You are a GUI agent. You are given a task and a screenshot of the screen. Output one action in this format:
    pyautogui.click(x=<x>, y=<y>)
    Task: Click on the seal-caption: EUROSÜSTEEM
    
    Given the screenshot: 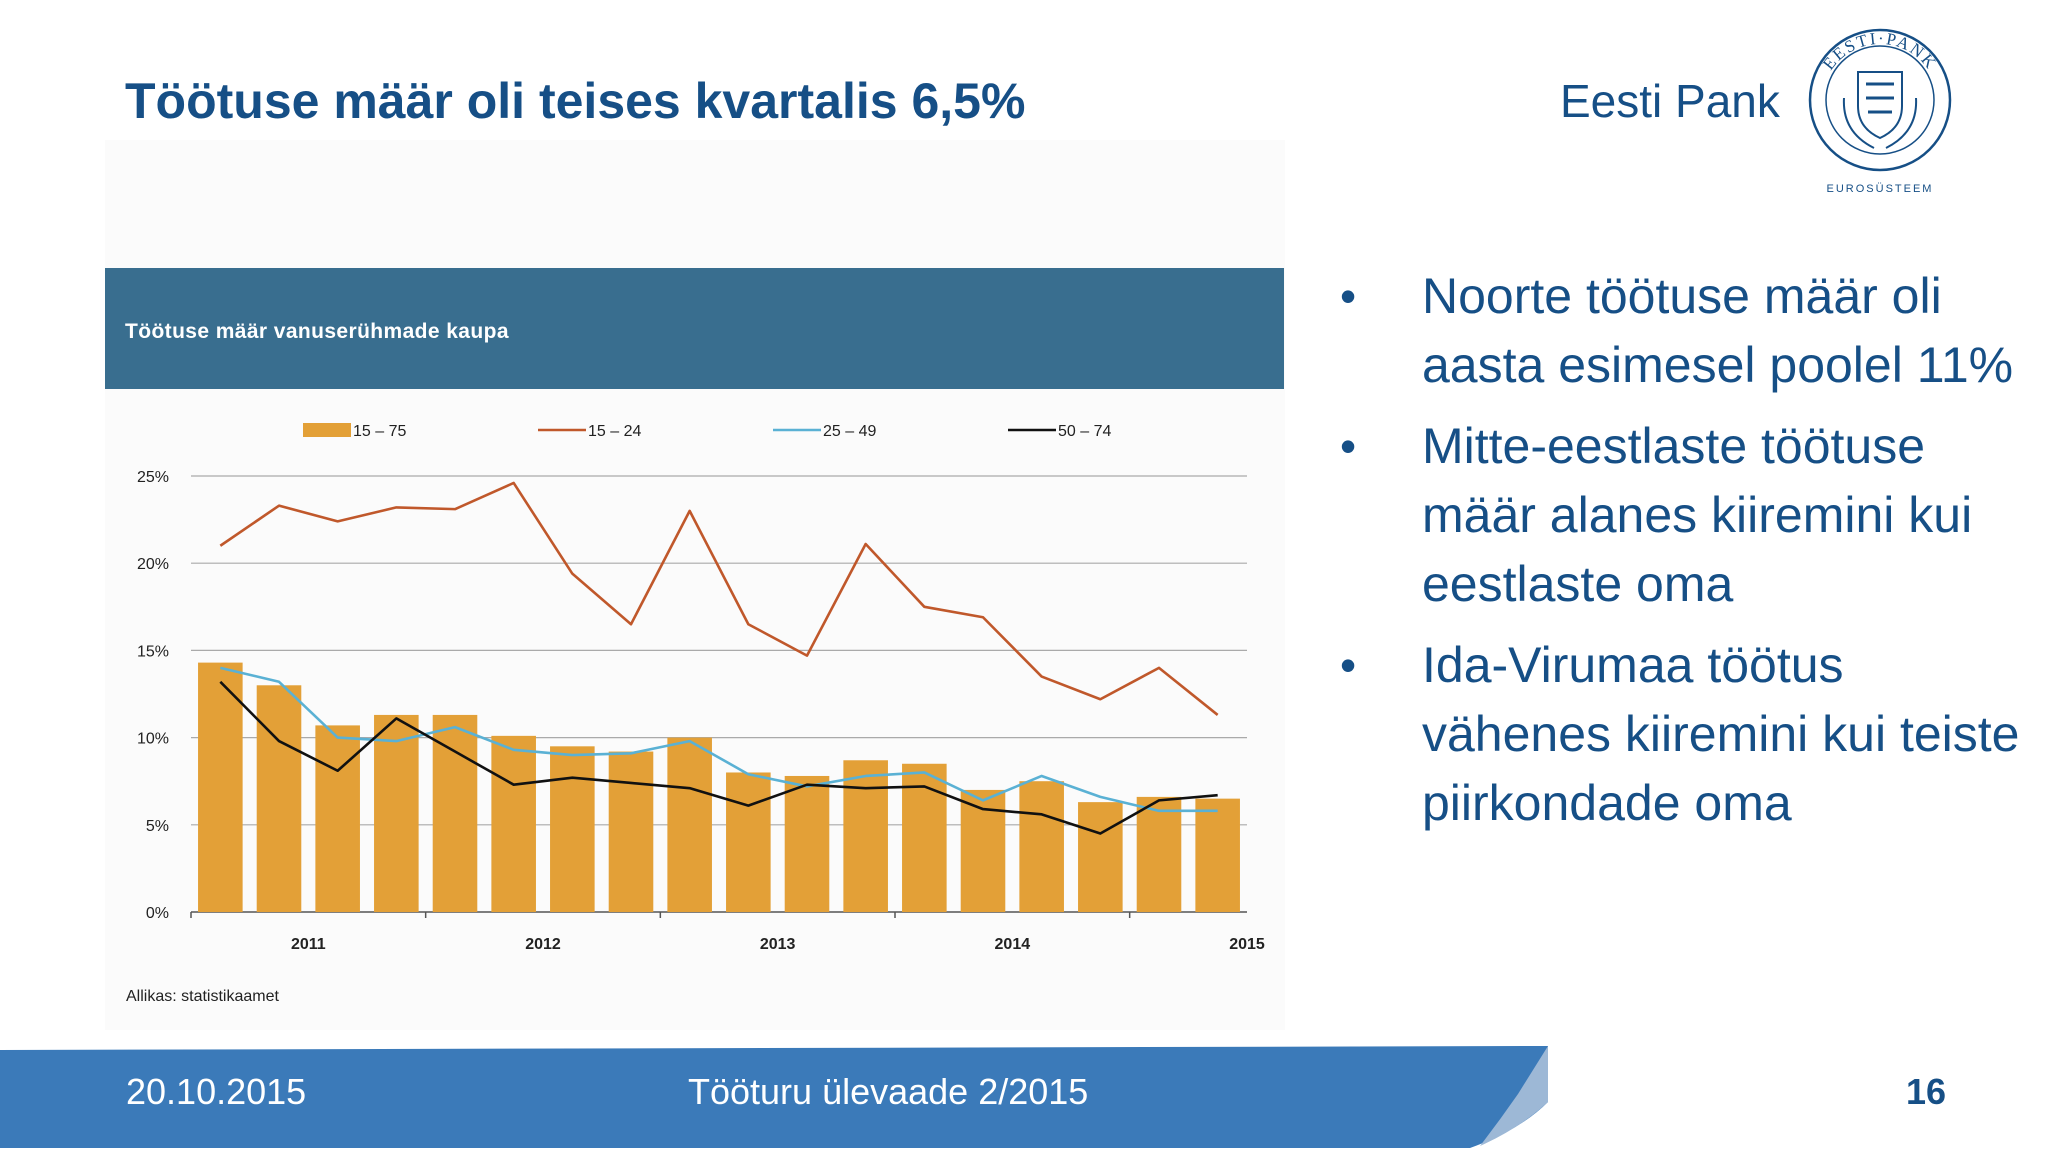 What is the action you would take?
    pyautogui.click(x=1880, y=189)
    